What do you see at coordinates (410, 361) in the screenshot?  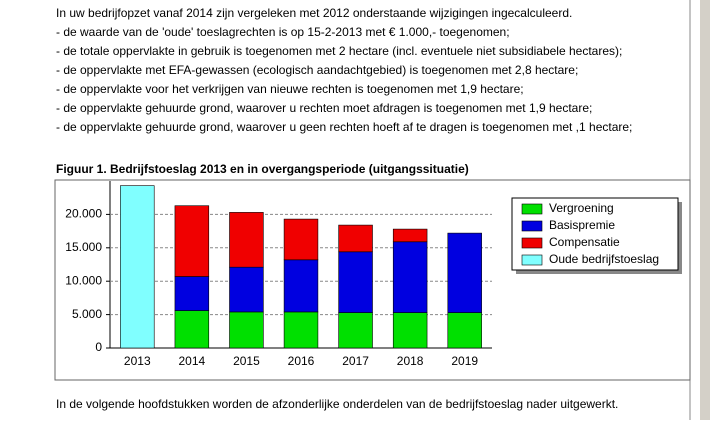 I see `x-tick-label: 2018` at bounding box center [410, 361].